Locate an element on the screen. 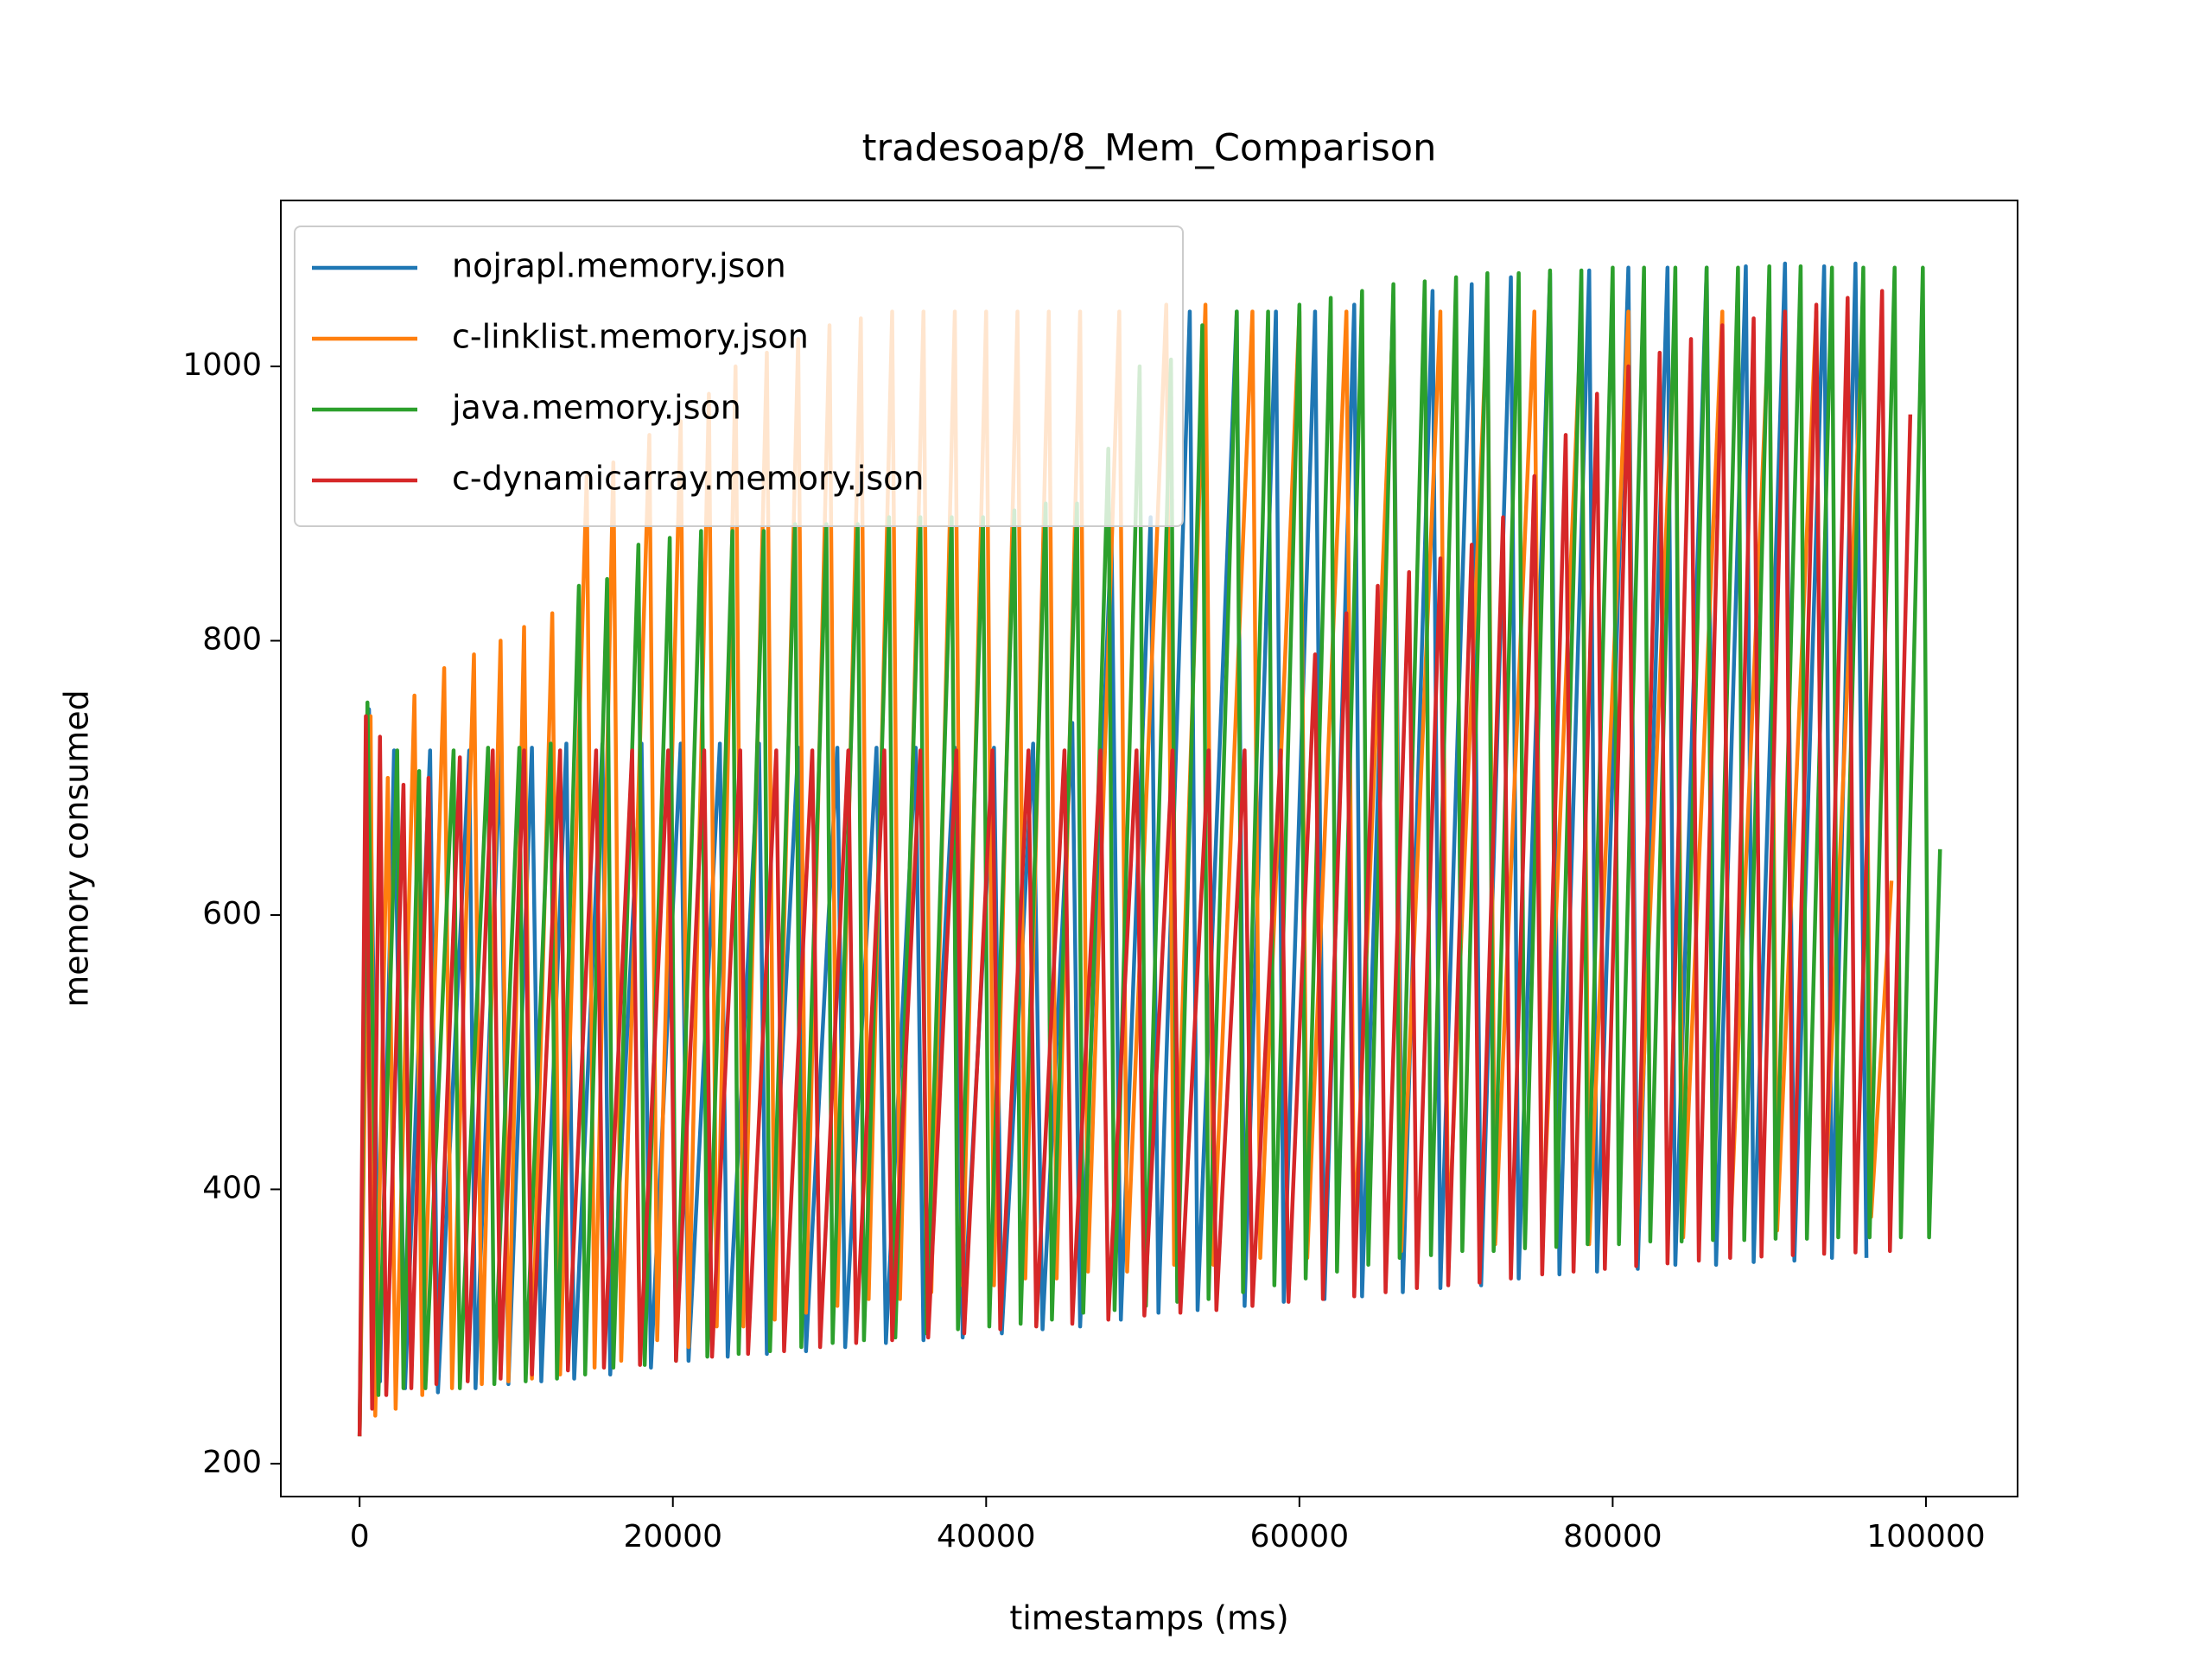  x-tick-label: 100000 is located at coordinates (1925, 1536).